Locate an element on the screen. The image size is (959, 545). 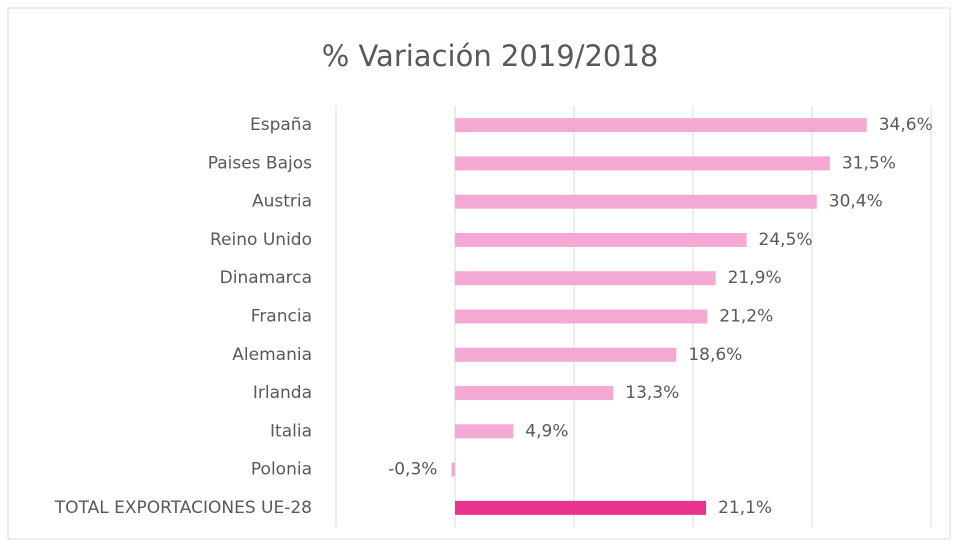
y-tick-label: España is located at coordinates (281, 125).